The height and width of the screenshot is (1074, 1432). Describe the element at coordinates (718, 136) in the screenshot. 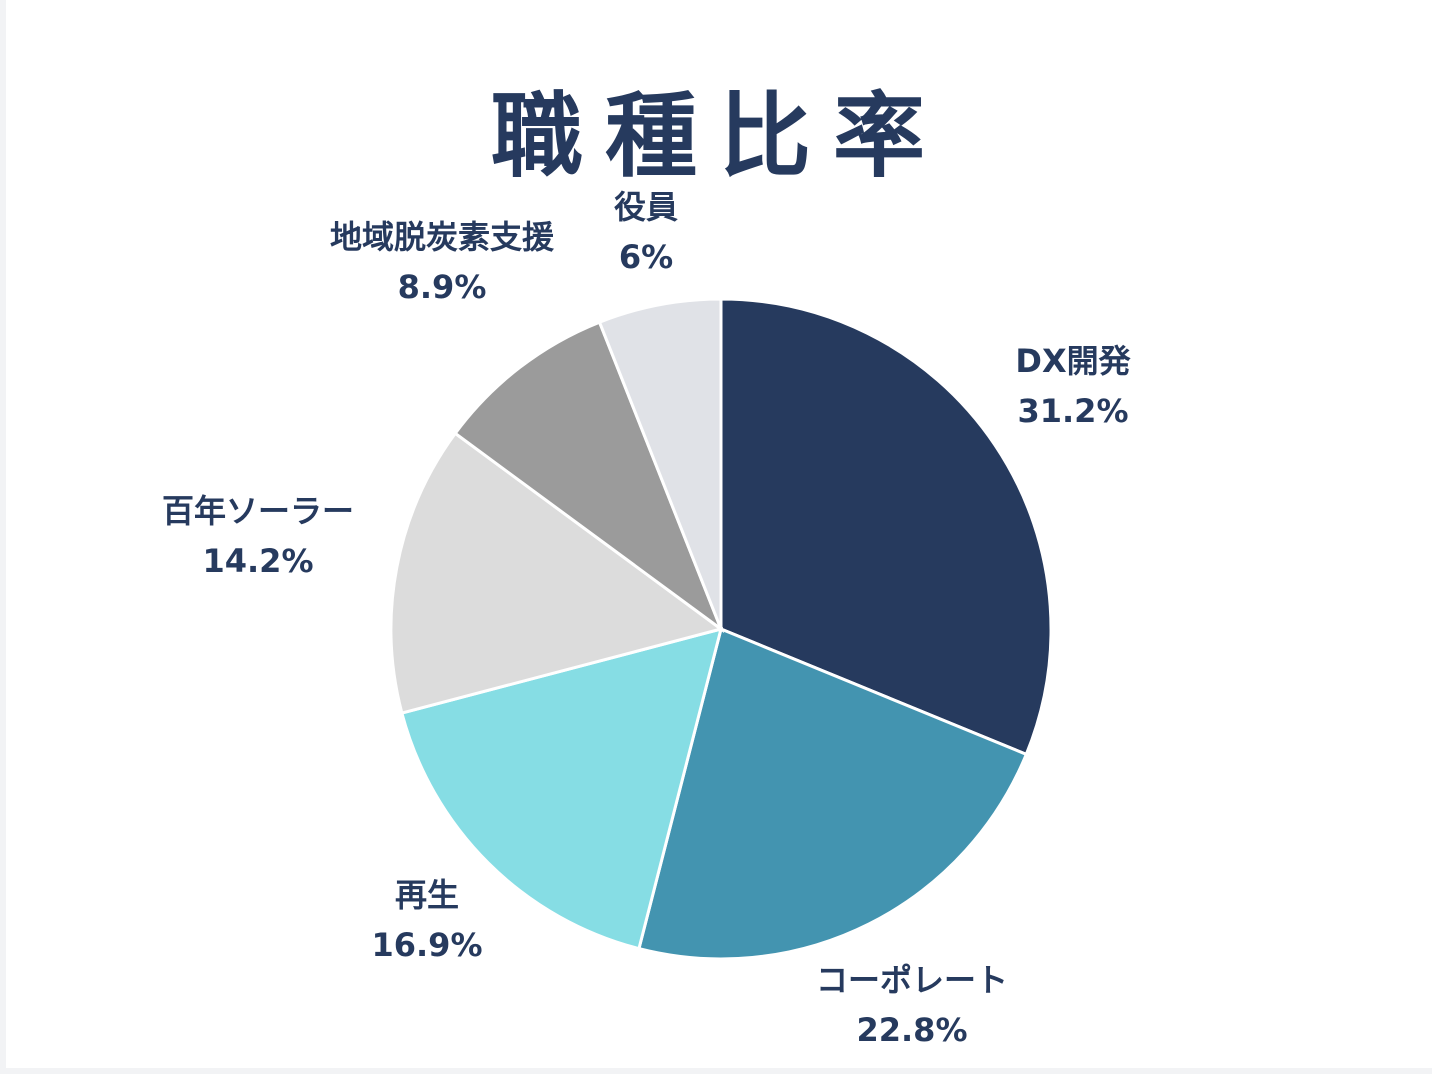

I see `chart-title: 職種比率` at that location.